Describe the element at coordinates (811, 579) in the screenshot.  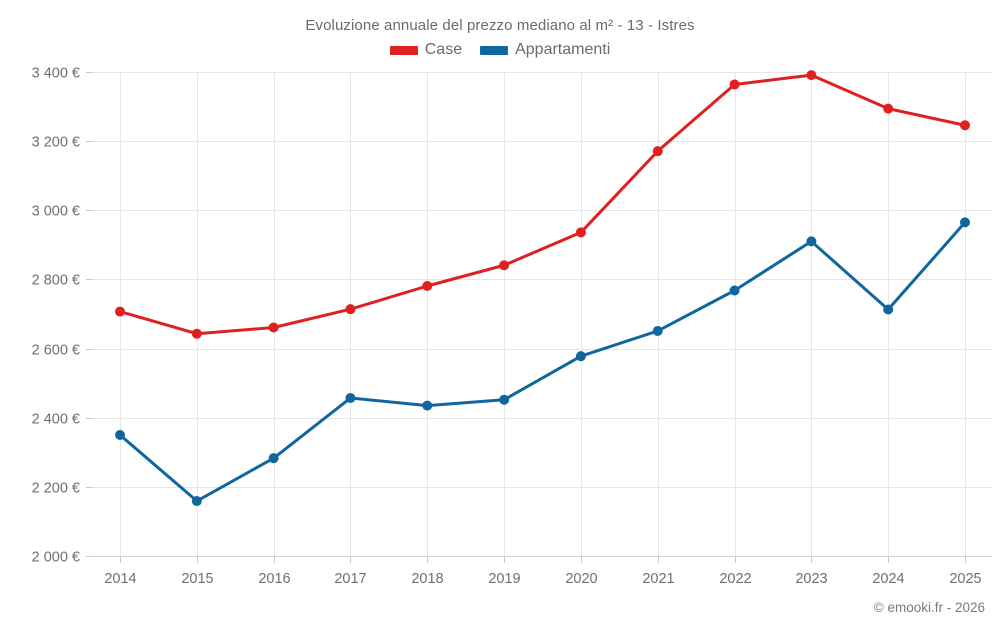
I see `x-tick-label: 2023` at that location.